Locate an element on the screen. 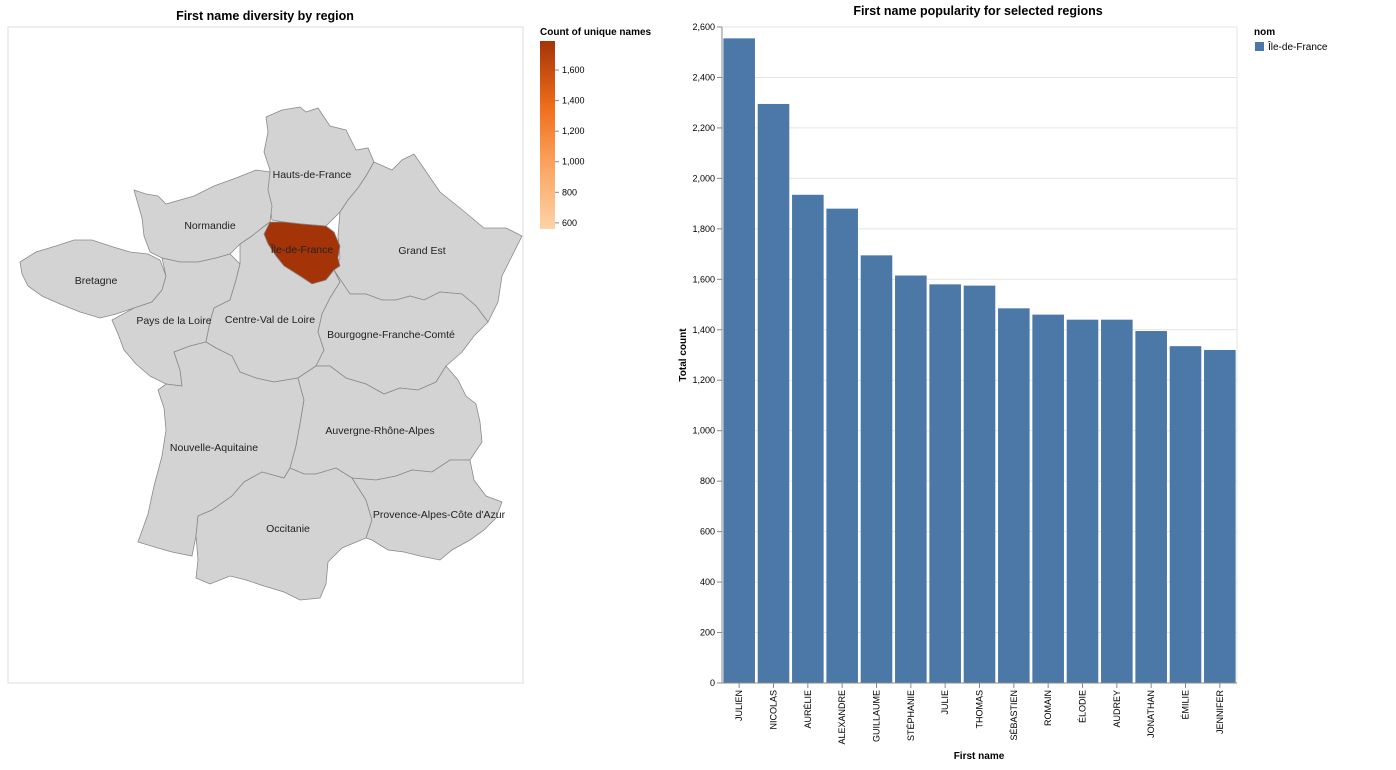 This screenshot has width=1396, height=770. color-legend-title: Count of unique names is located at coordinates (596, 32).